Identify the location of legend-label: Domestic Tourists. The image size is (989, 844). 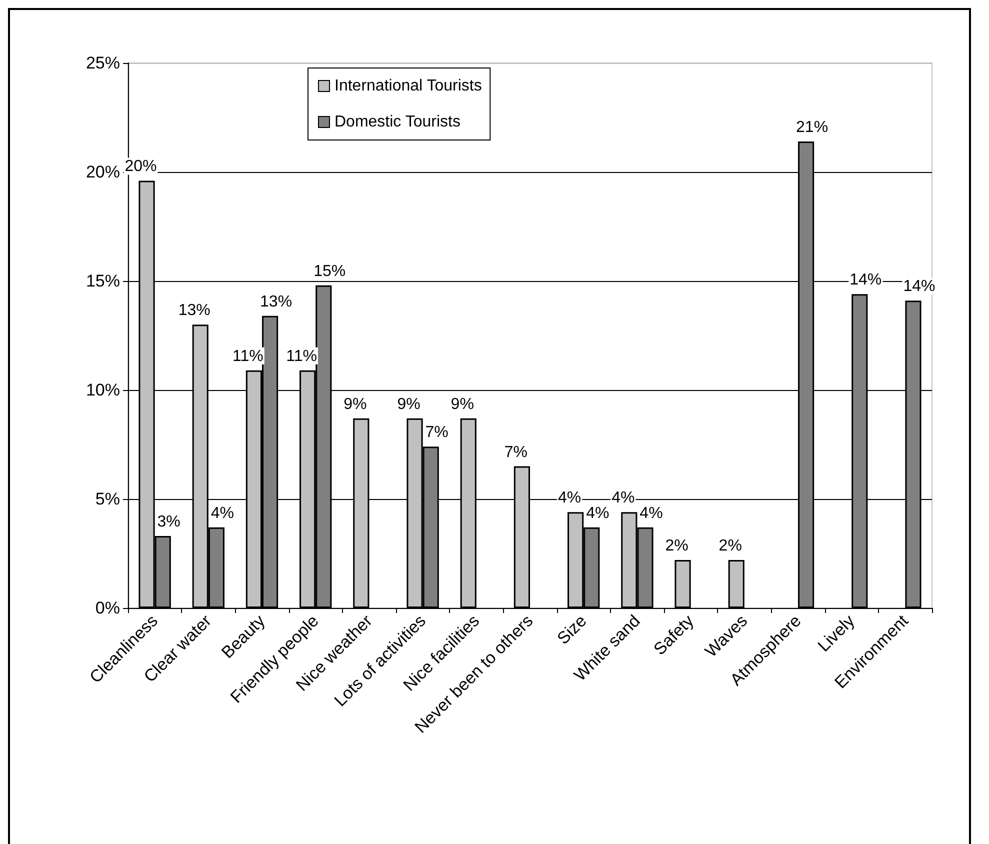
(397, 122).